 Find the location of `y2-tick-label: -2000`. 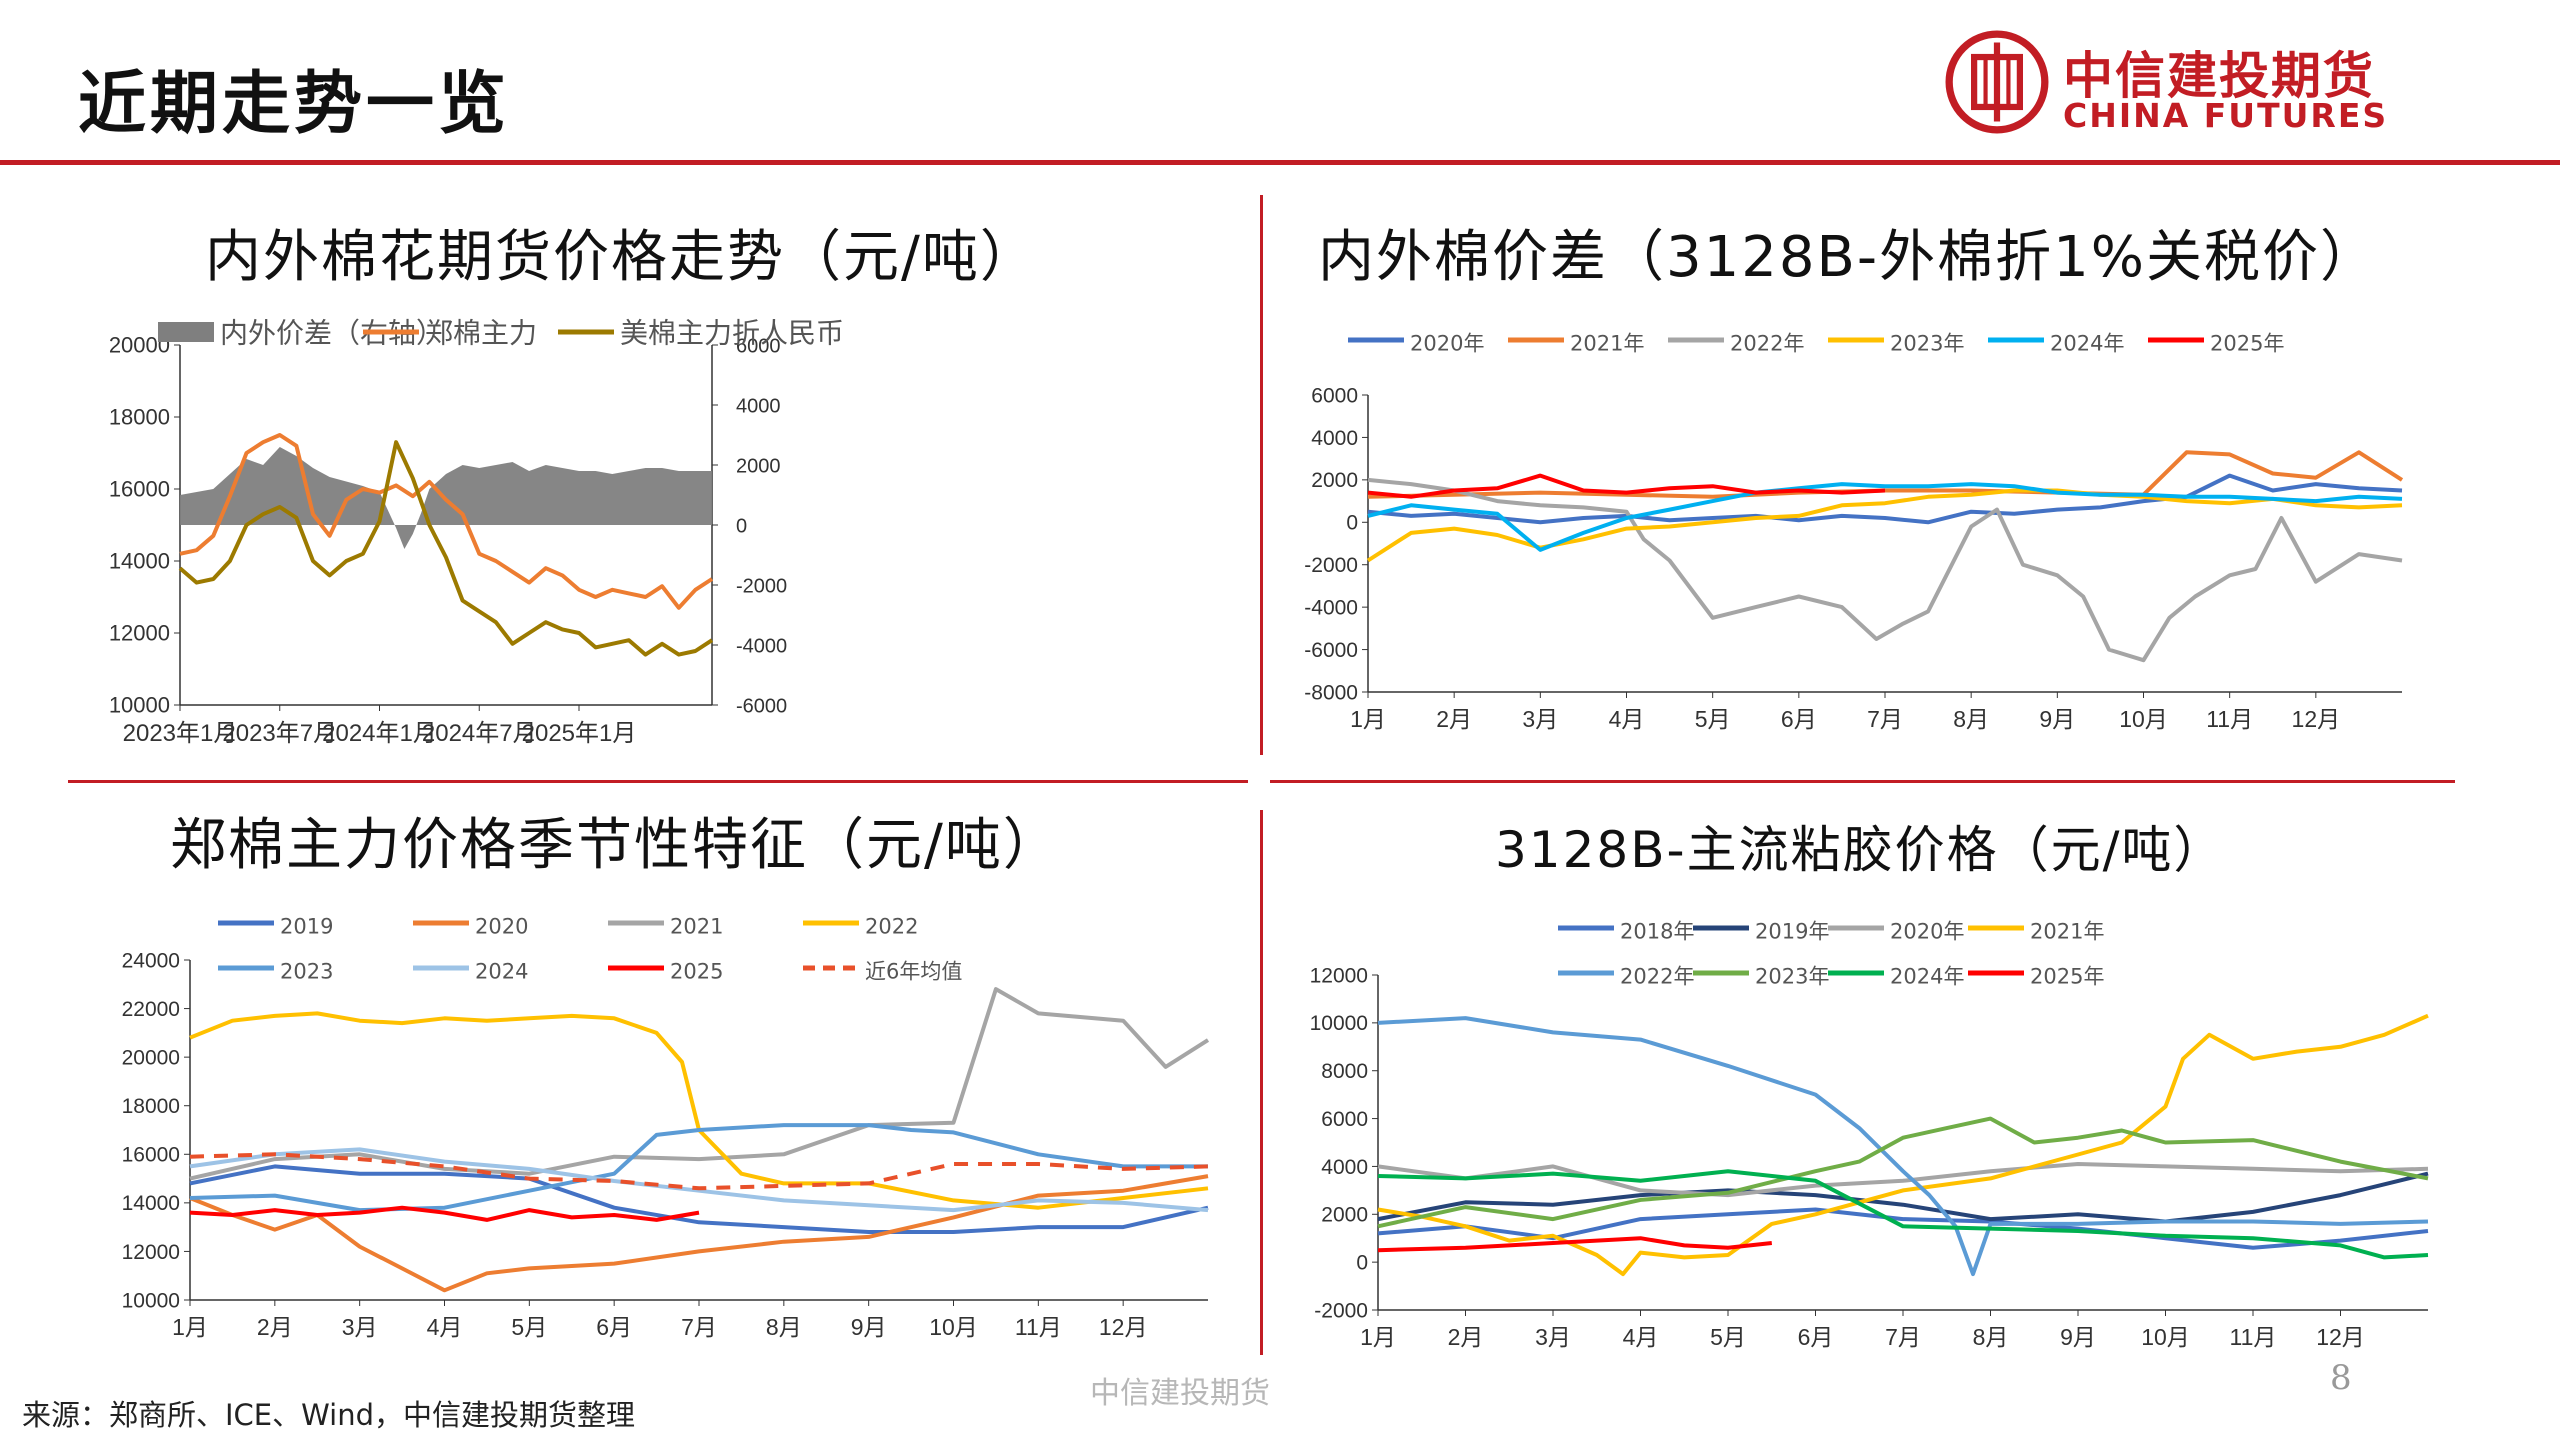

y2-tick-label: -2000 is located at coordinates (761, 587).